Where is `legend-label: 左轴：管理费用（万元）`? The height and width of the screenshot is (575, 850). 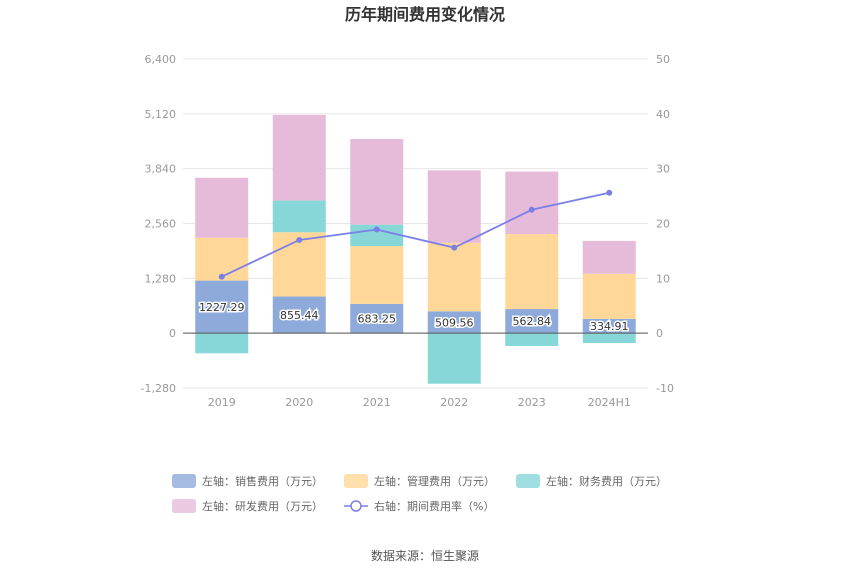
legend-label: 左轴：管理费用（万元） is located at coordinates (434, 481).